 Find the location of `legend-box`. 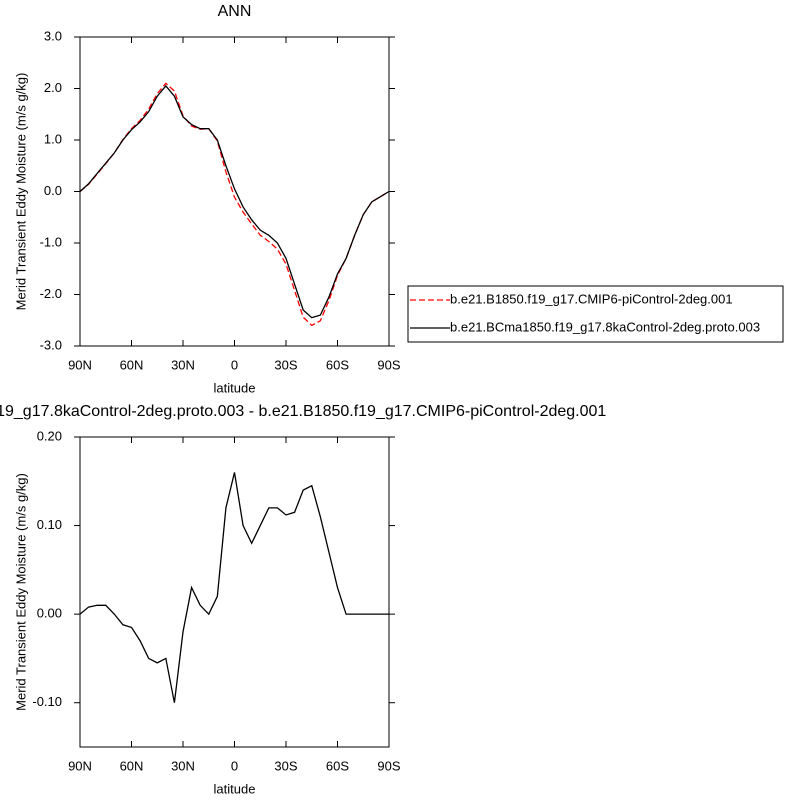

legend-box is located at coordinates (595, 314).